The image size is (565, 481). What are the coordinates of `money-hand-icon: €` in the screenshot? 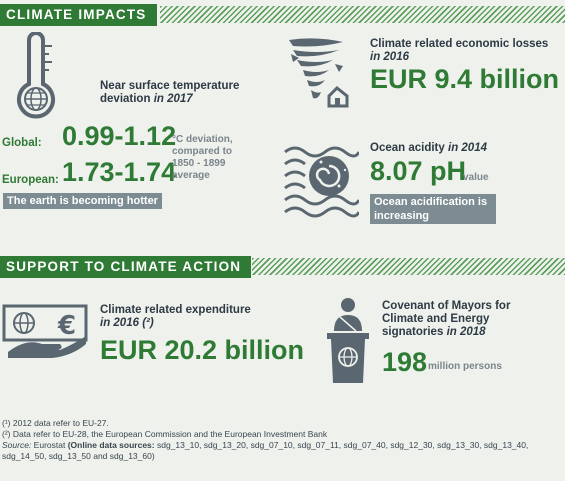 It's located at (46, 332).